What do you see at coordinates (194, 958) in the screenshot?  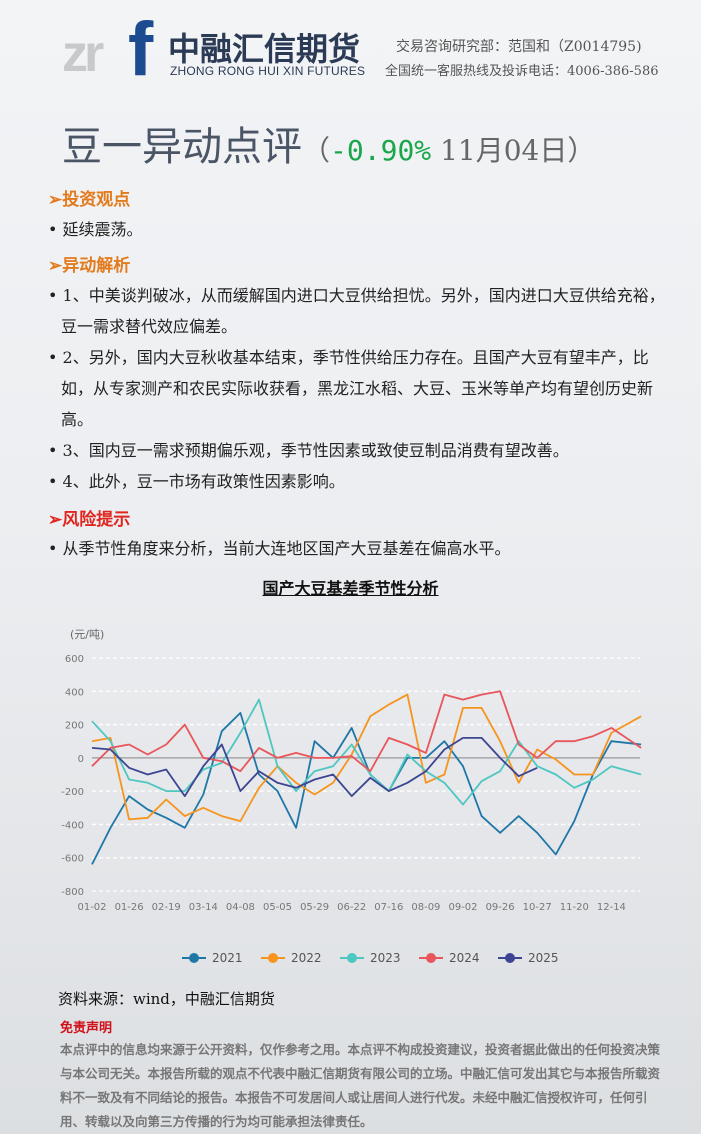 I see `legend-marker-2021` at bounding box center [194, 958].